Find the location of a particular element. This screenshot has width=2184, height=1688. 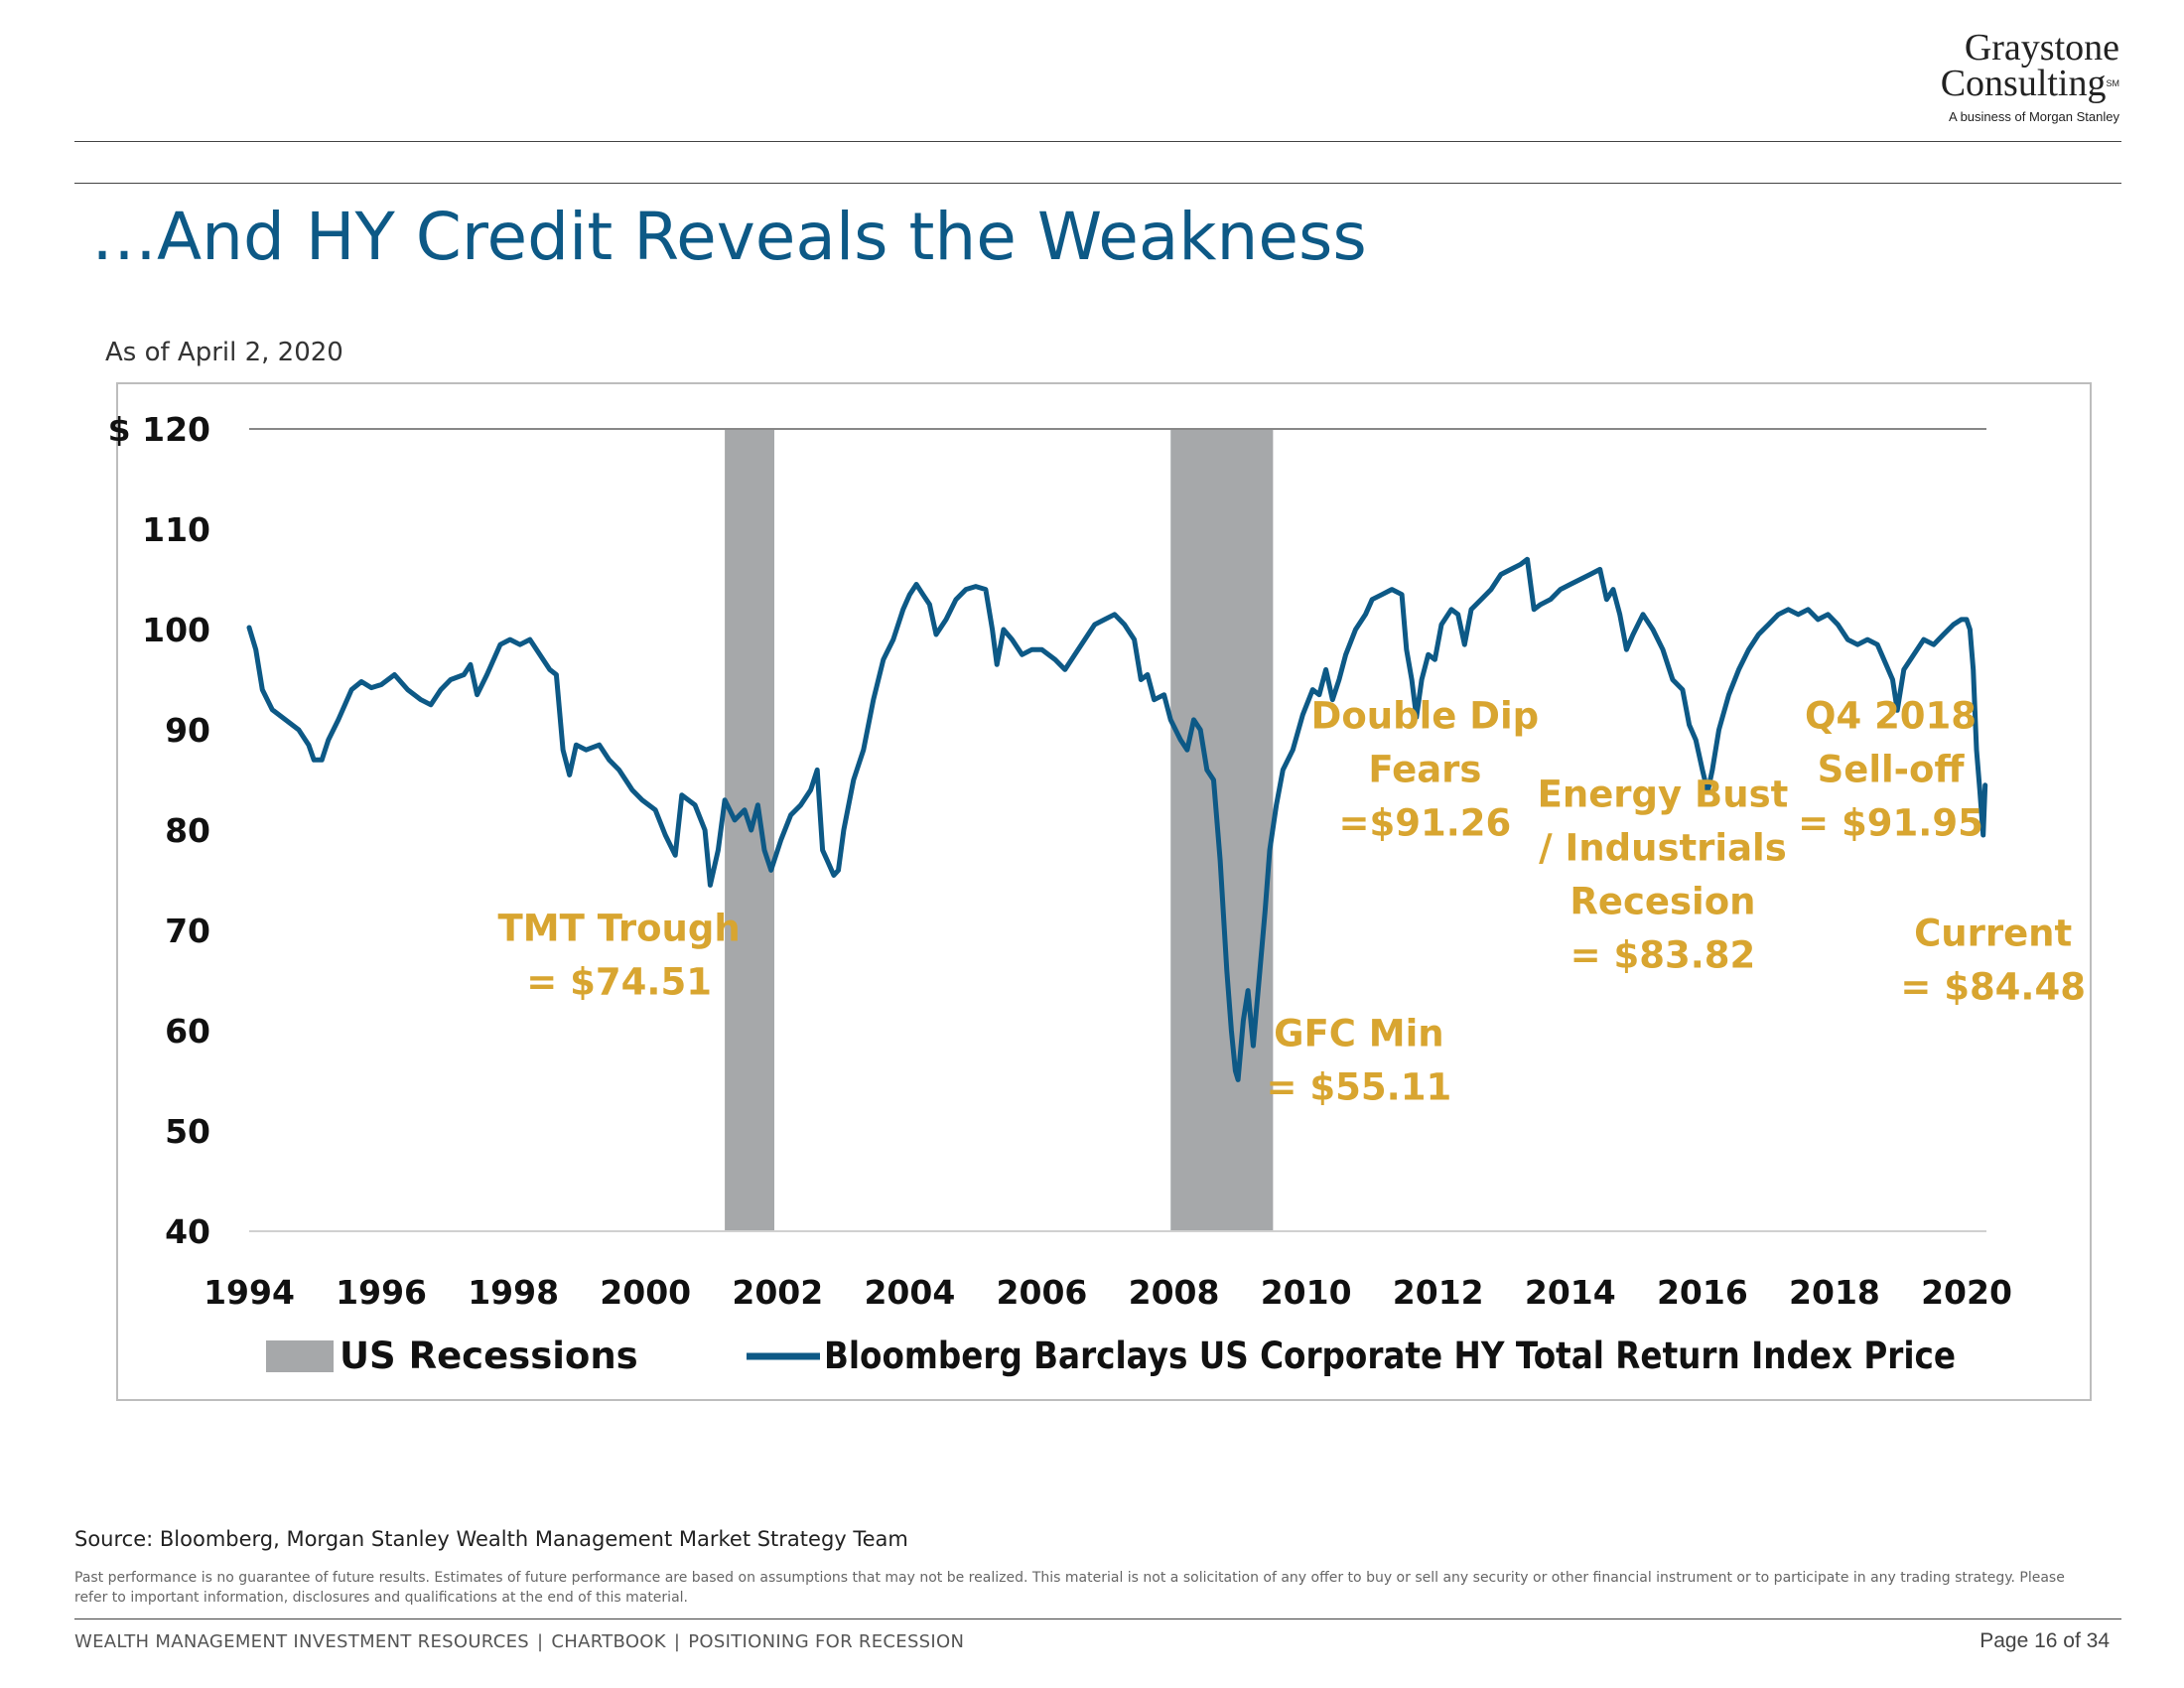

x-tick-label: 1996 is located at coordinates (381, 1292).